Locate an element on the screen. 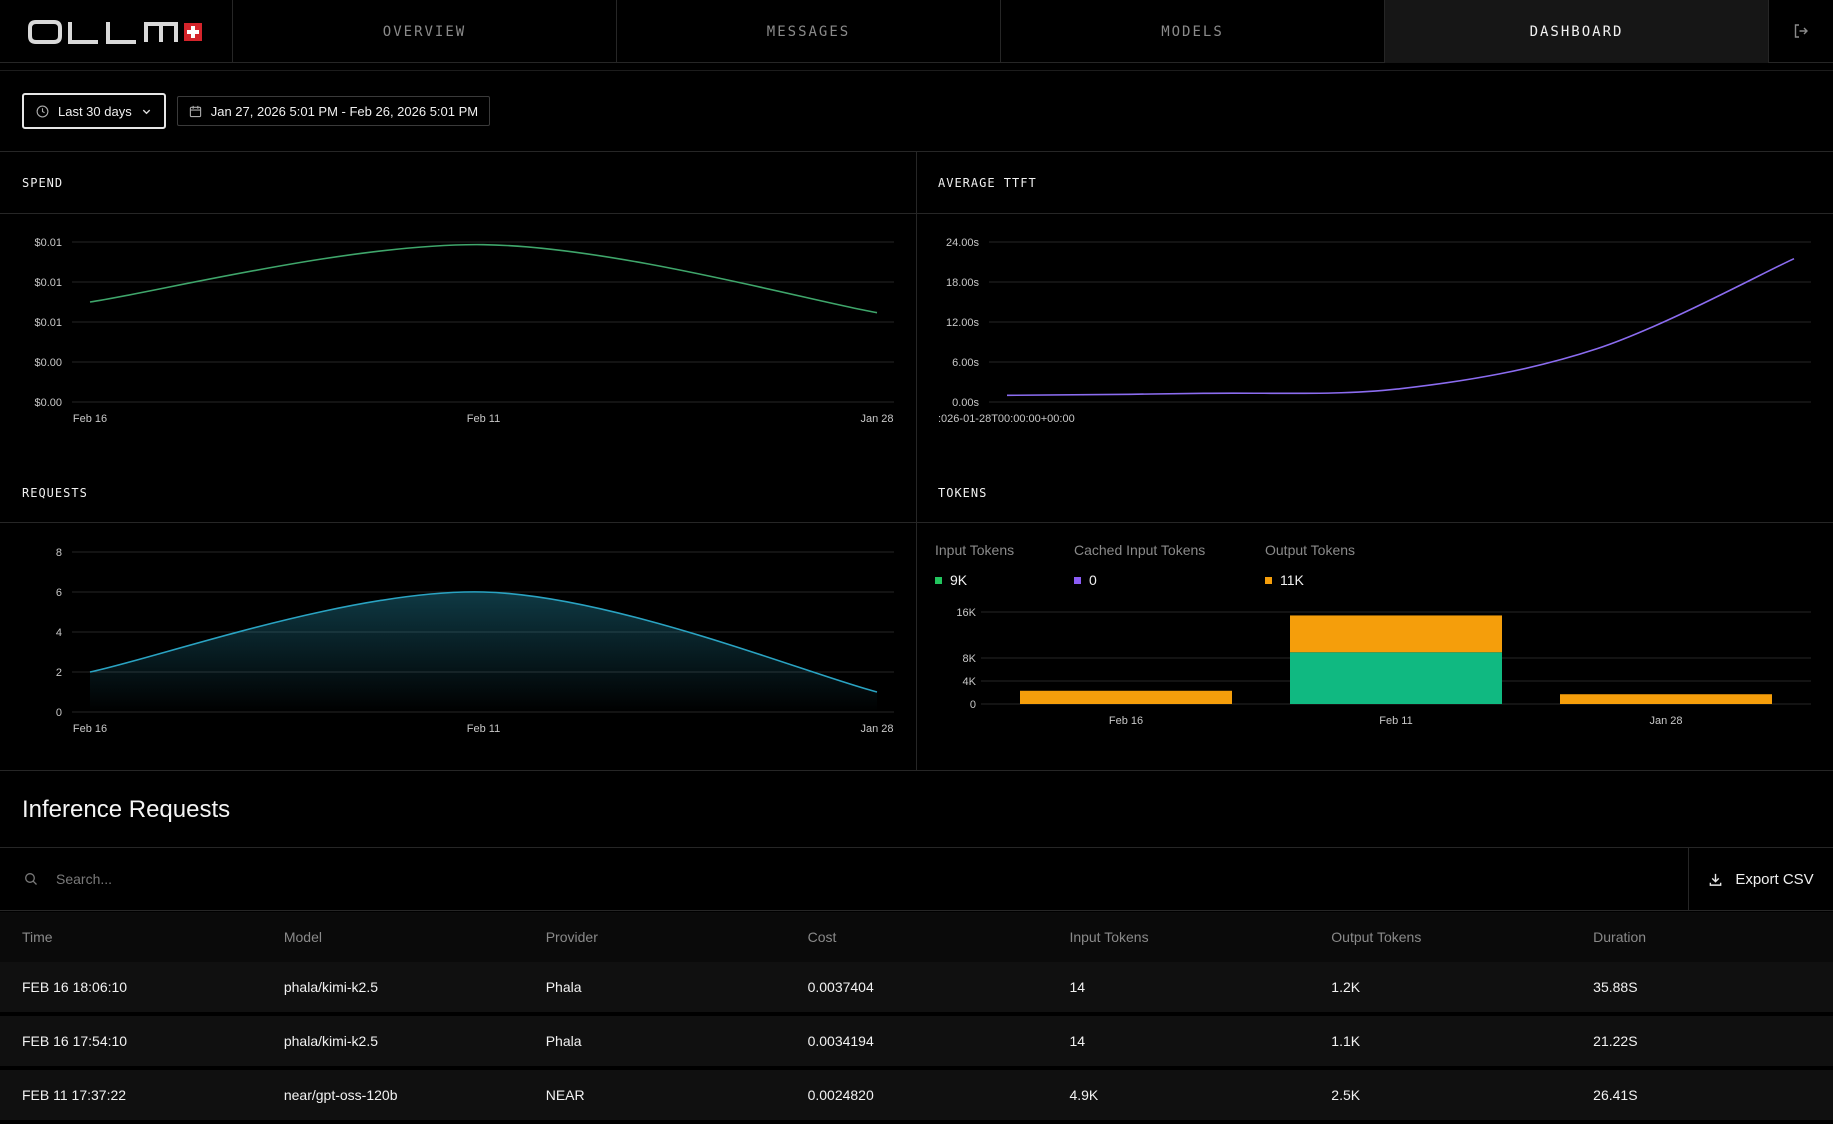  column-header-time: Time is located at coordinates (37, 937).